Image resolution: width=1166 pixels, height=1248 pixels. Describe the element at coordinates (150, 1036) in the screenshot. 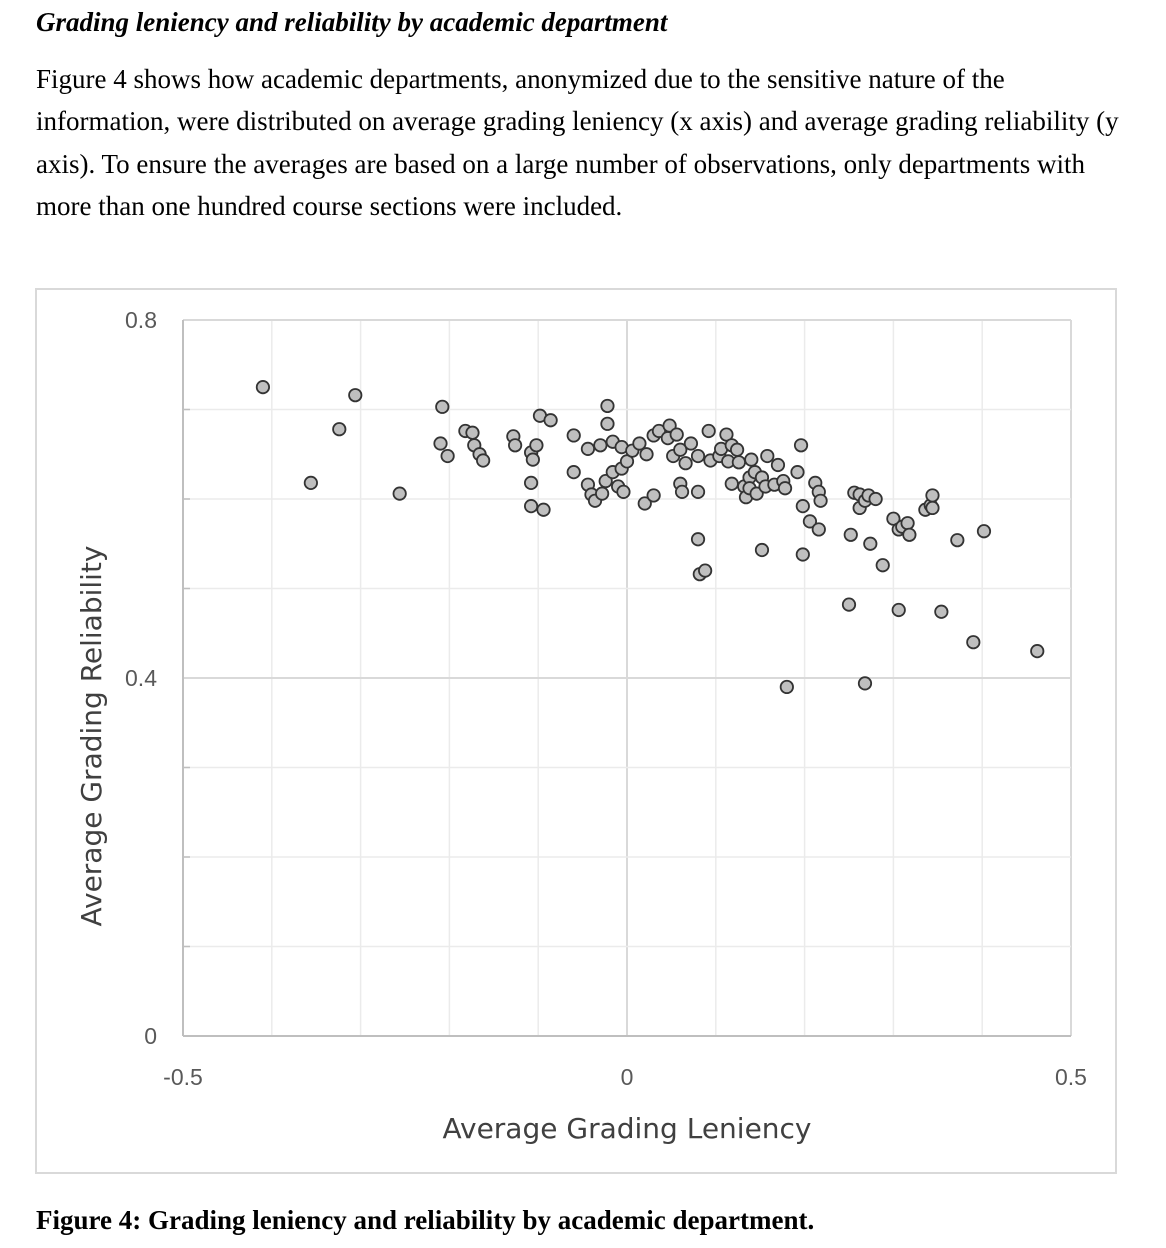

I see `y-tick-label: 0` at that location.